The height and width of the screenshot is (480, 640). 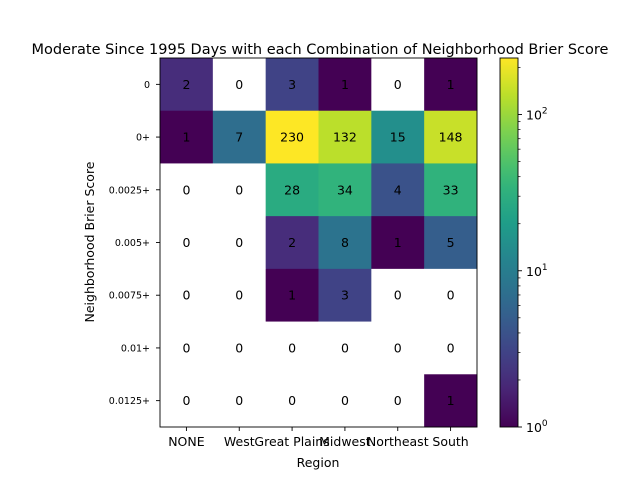 I want to click on y-tick-label: 0, so click(x=147, y=85).